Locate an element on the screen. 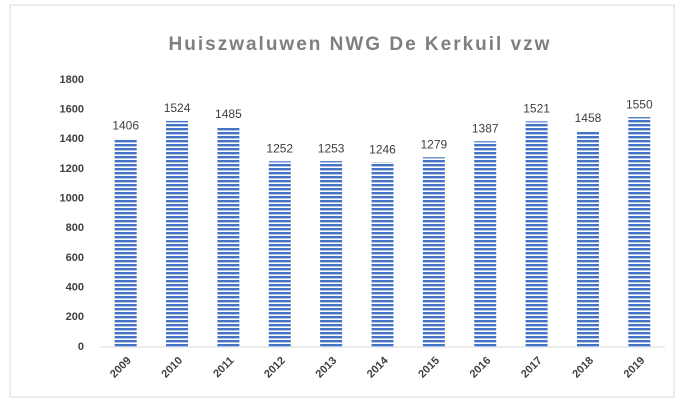 The height and width of the screenshot is (403, 683). y-tick-label: 1800 is located at coordinates (72, 80).